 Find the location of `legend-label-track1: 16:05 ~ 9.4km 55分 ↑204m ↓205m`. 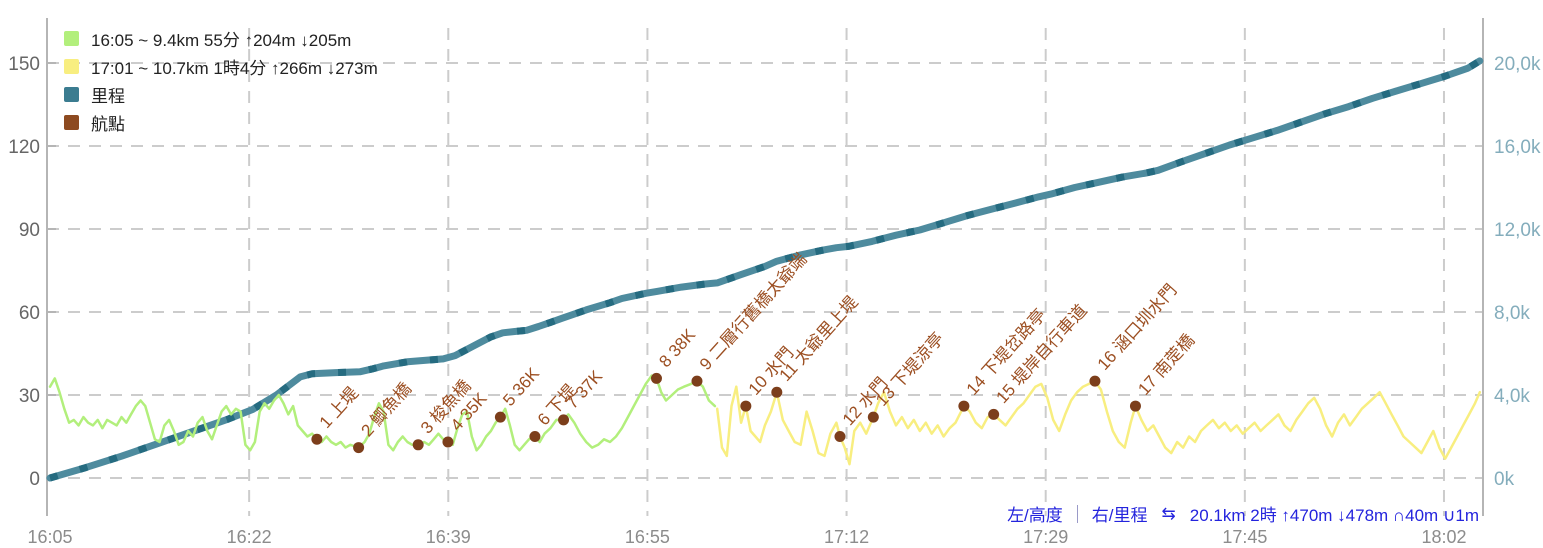

legend-label-track1: 16:05 ~ 9.4km 55分 ↑204m ↓205m is located at coordinates (221, 40).